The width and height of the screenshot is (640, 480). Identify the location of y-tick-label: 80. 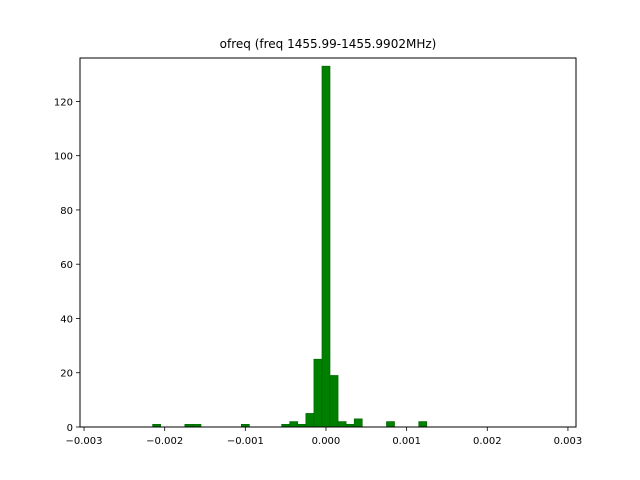
(66, 211).